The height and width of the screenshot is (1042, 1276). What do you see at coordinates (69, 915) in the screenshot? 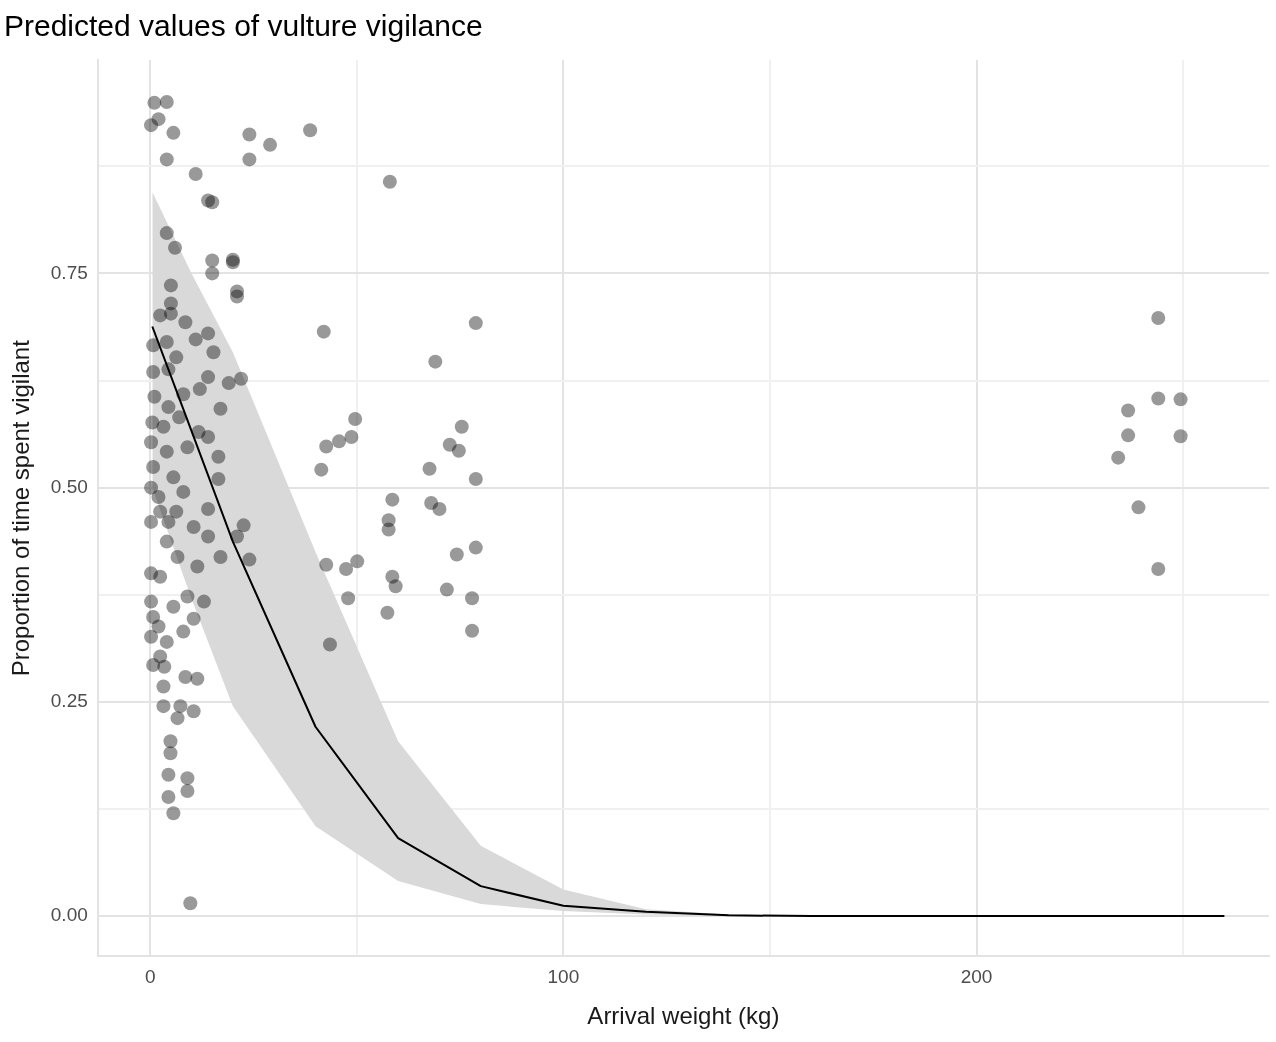
I see `y-tick-label: 0.00` at bounding box center [69, 915].